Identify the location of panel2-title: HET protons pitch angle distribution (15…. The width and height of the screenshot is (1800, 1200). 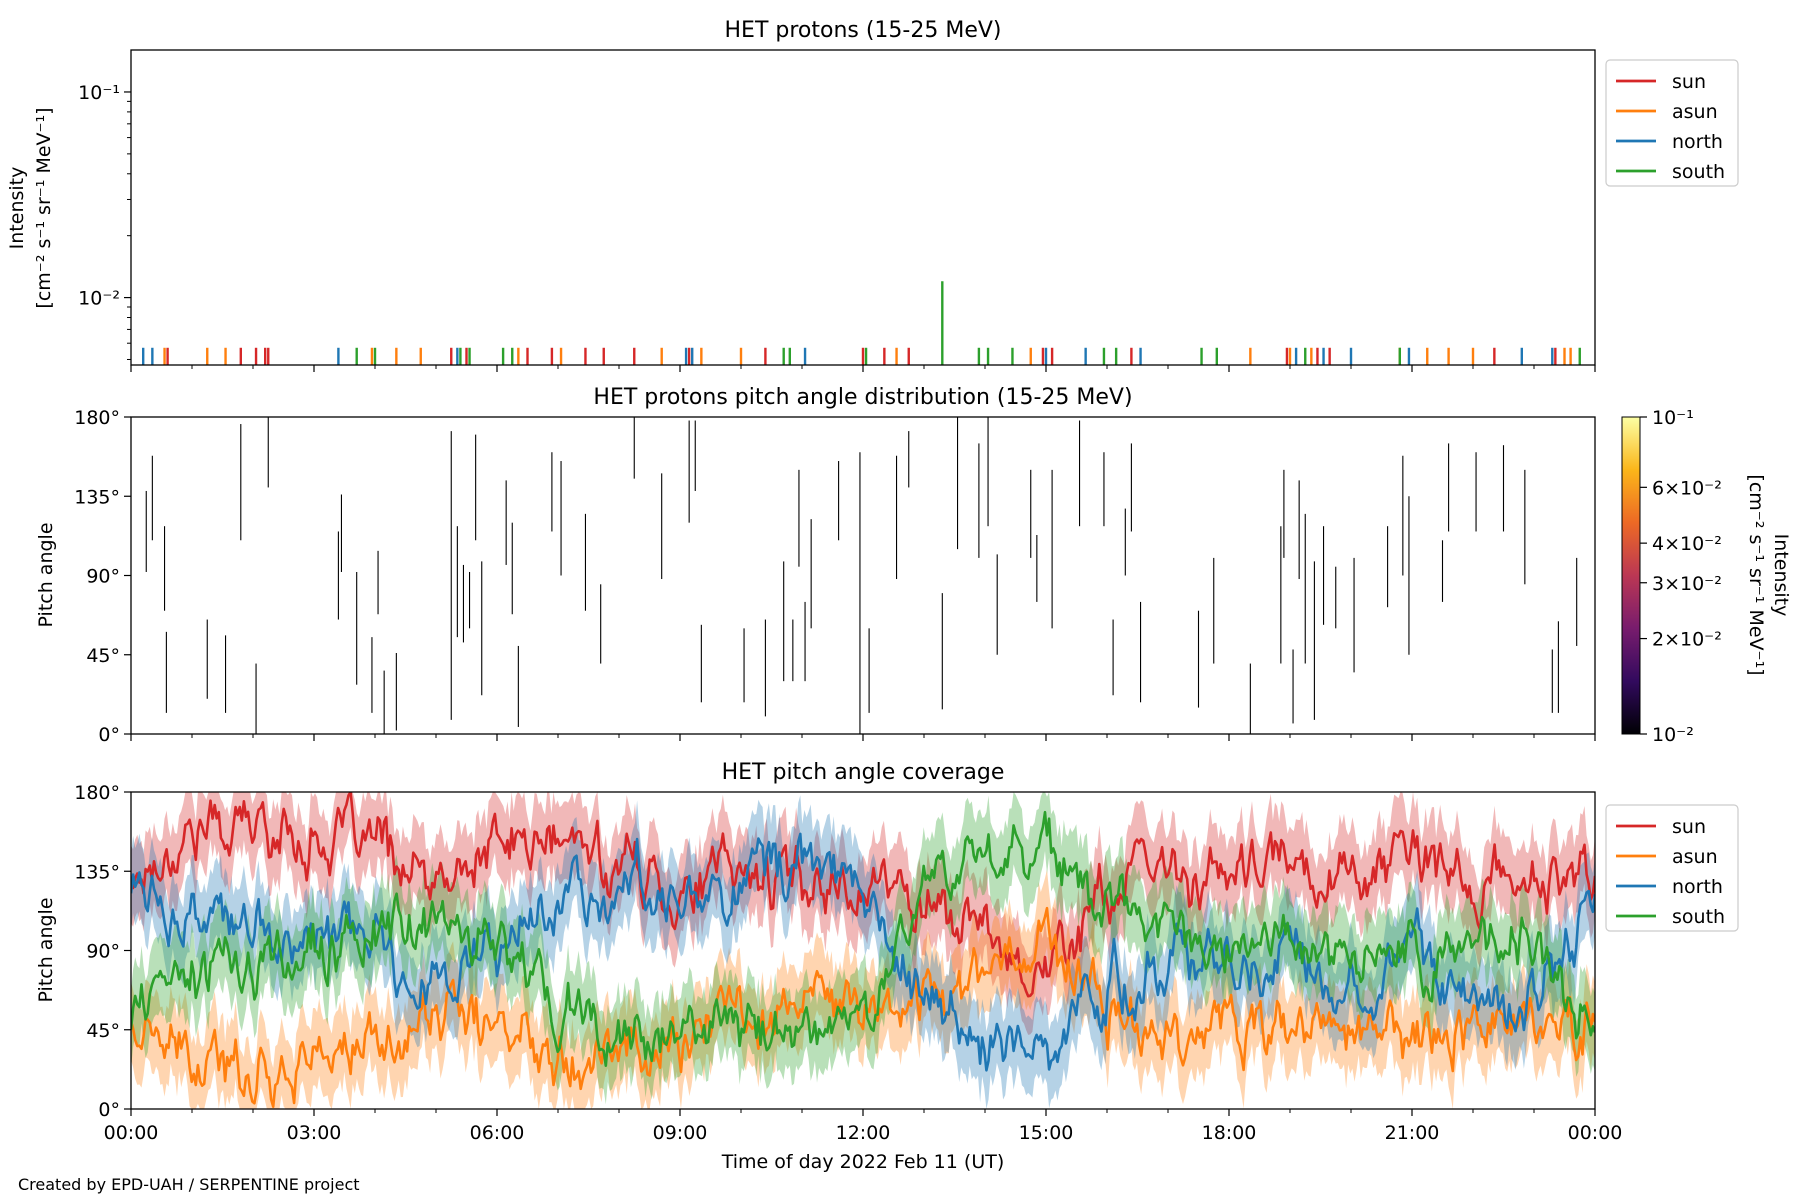
(862, 397).